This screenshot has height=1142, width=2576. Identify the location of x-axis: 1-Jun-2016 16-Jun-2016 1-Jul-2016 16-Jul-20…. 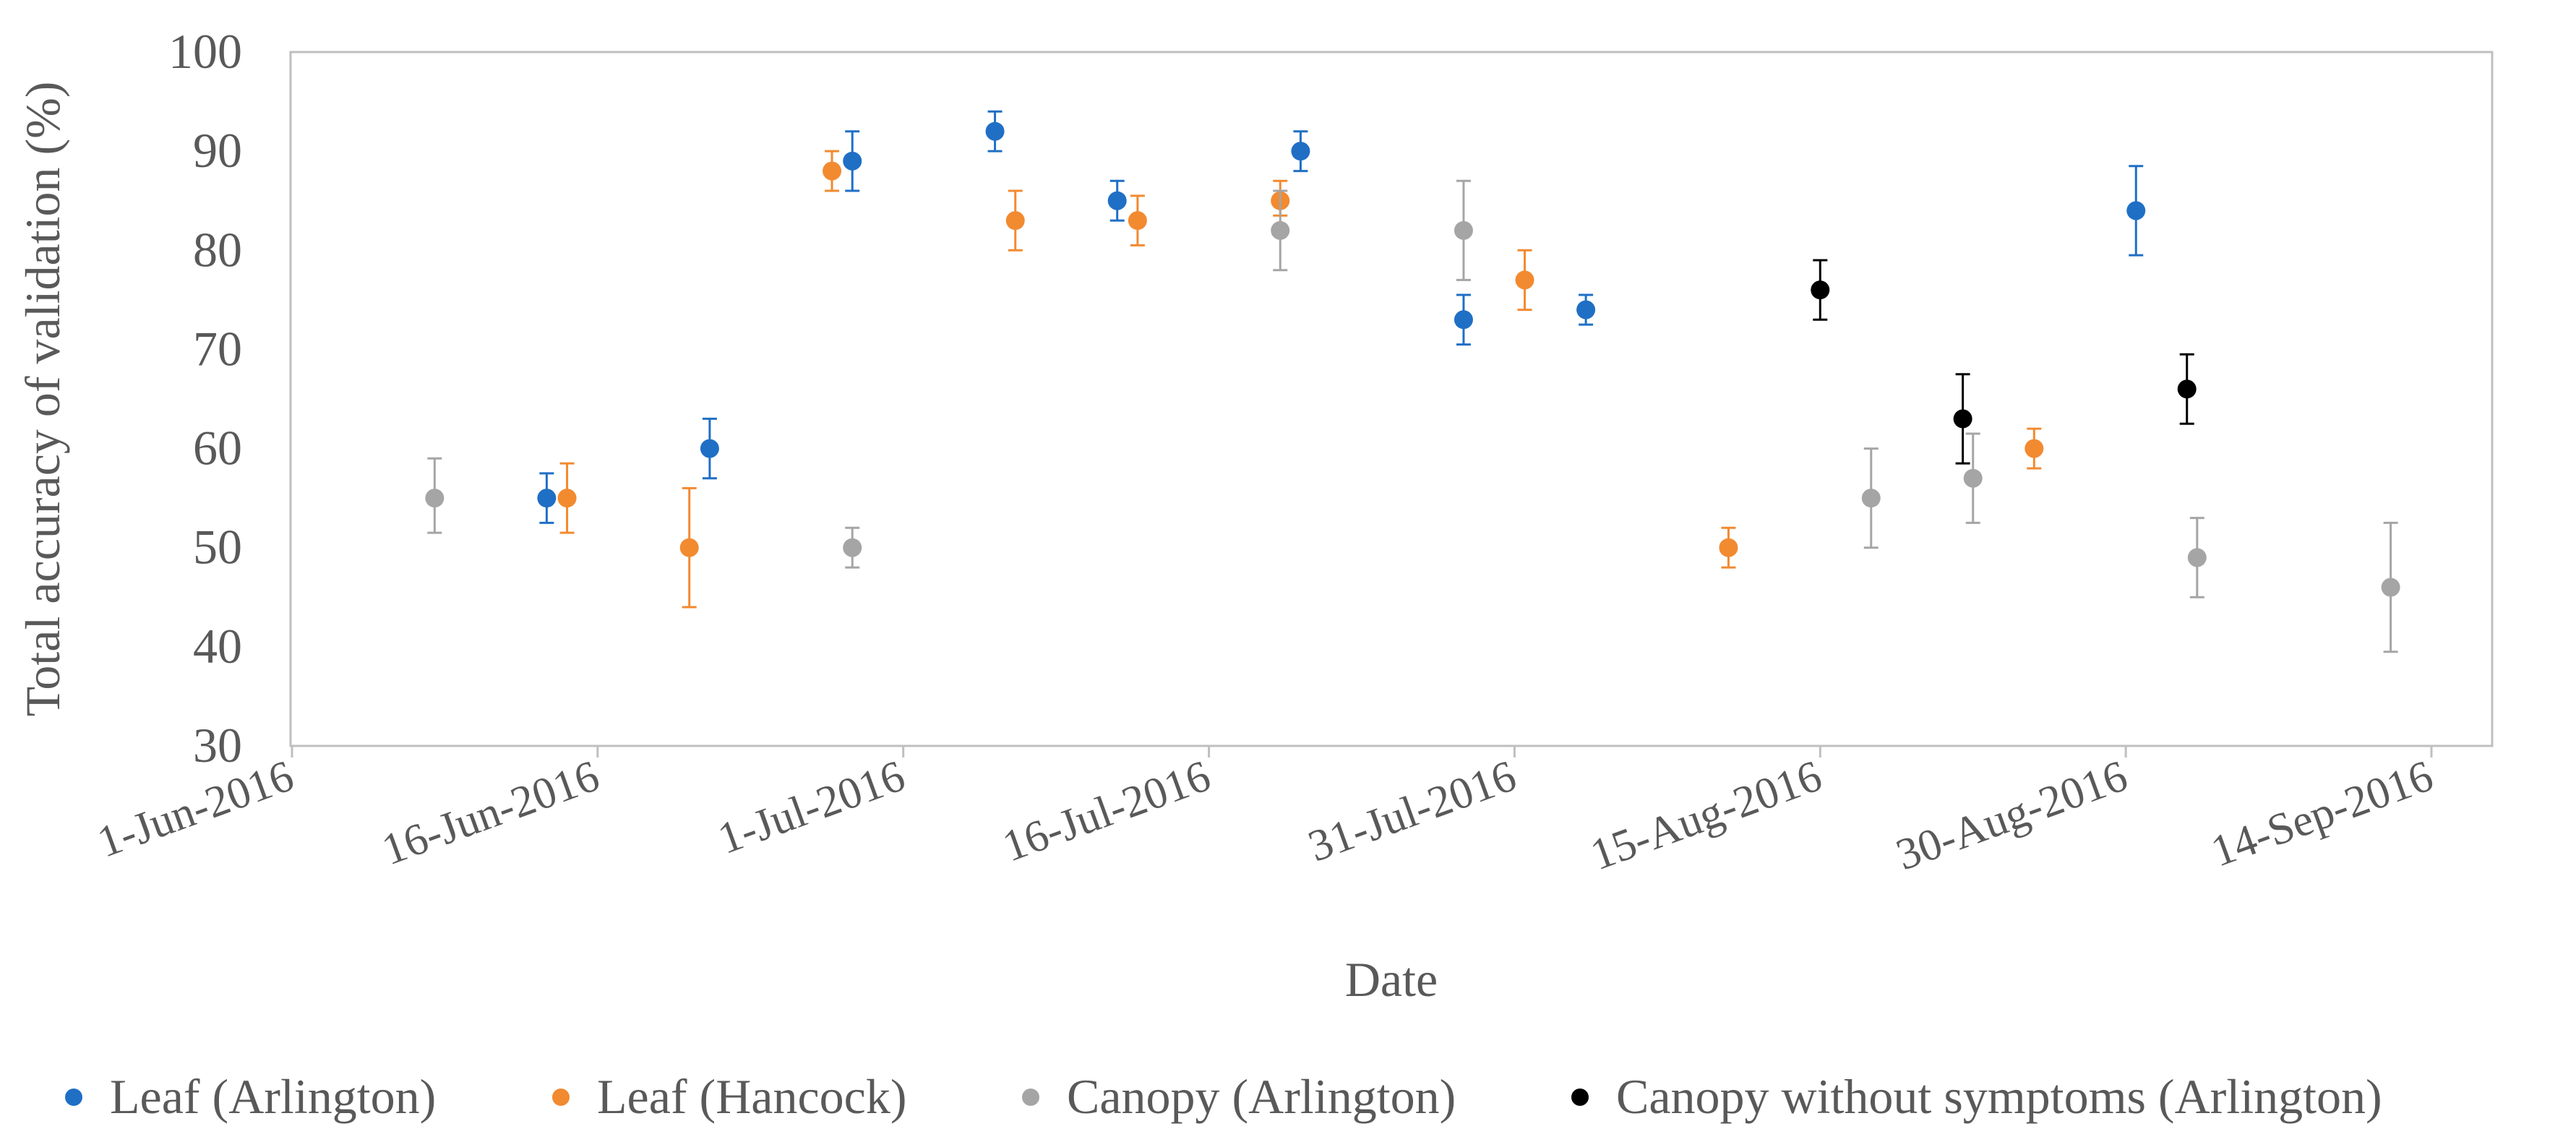
(1265, 813).